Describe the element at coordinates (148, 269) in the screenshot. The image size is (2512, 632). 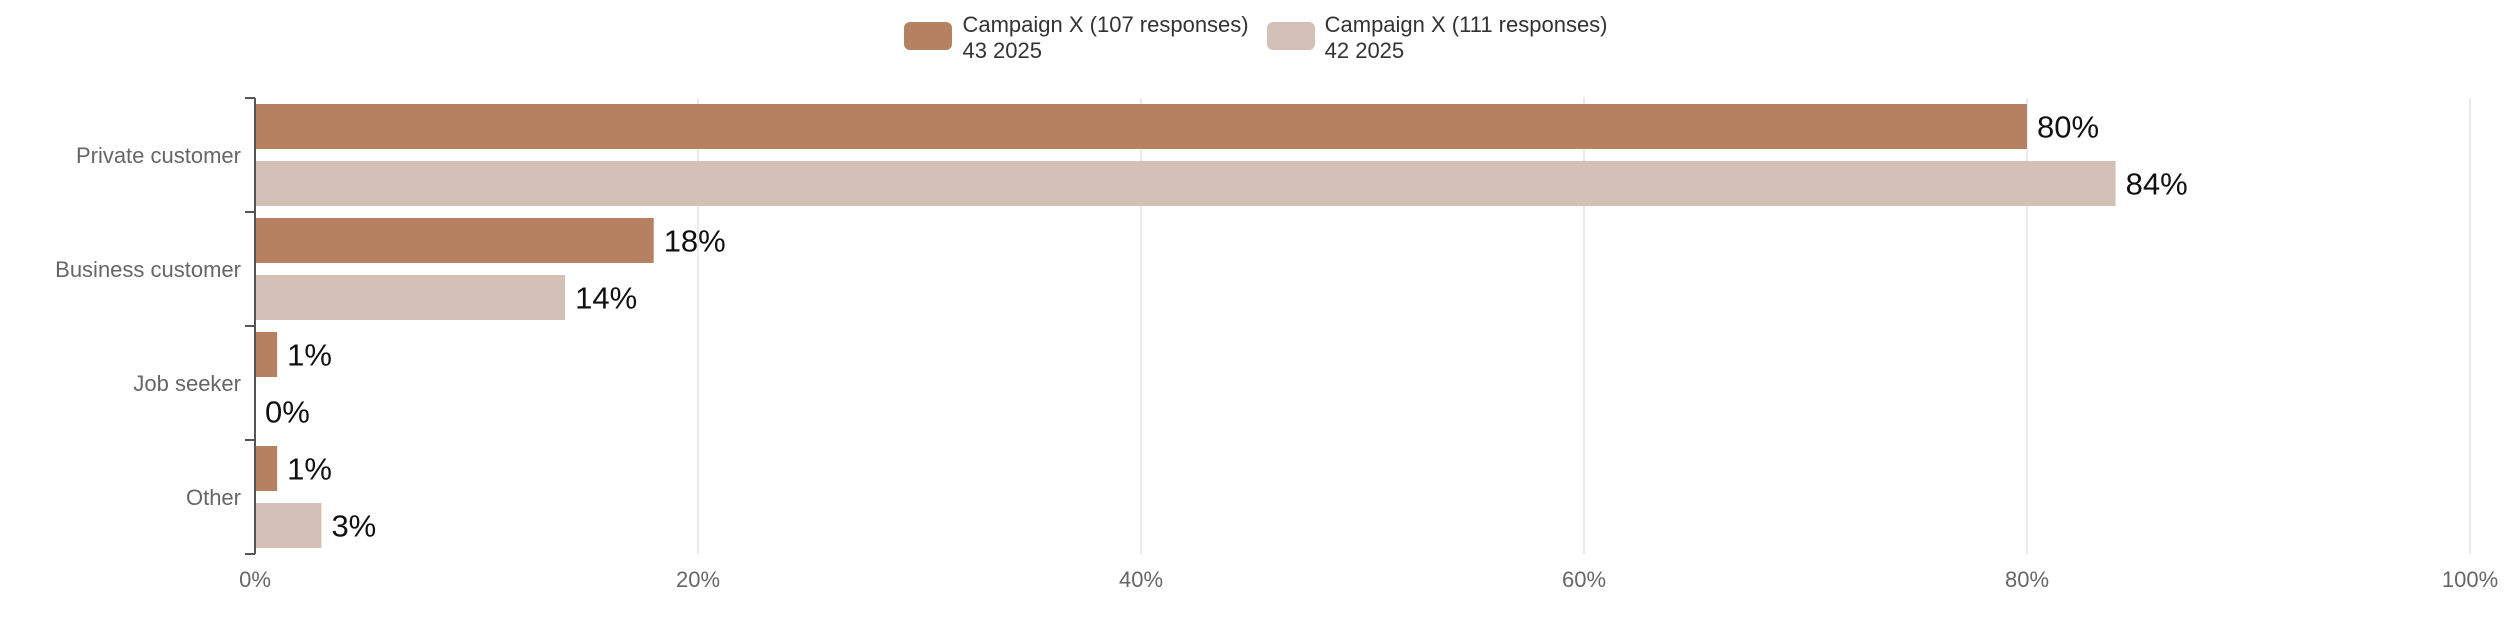
I see `category-label-1: Business customer` at that location.